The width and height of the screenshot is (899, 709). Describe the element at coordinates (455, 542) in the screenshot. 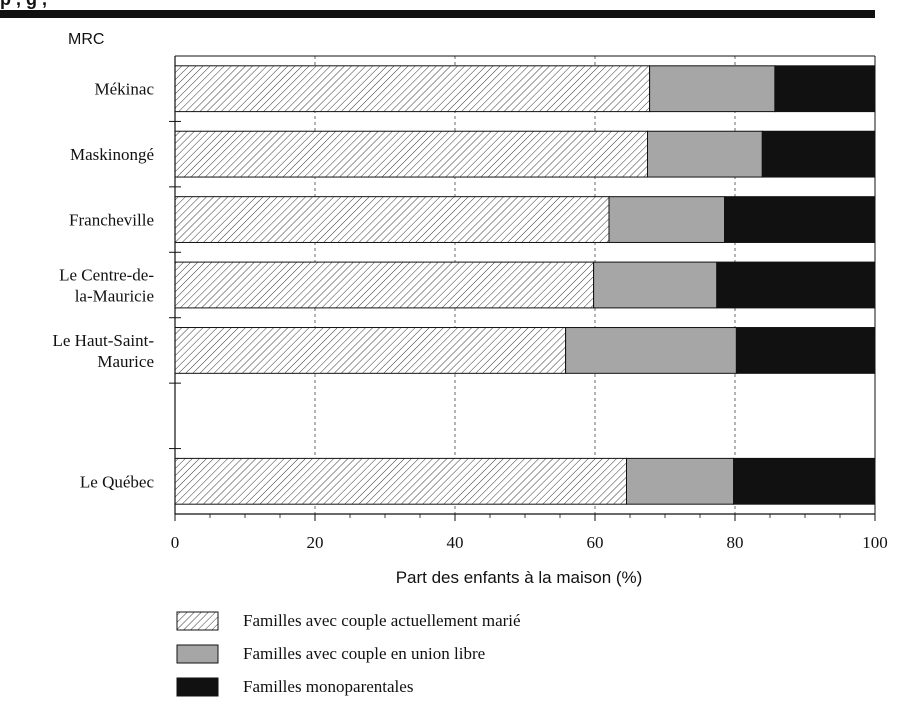

I see `x-tick-label: 40` at that location.